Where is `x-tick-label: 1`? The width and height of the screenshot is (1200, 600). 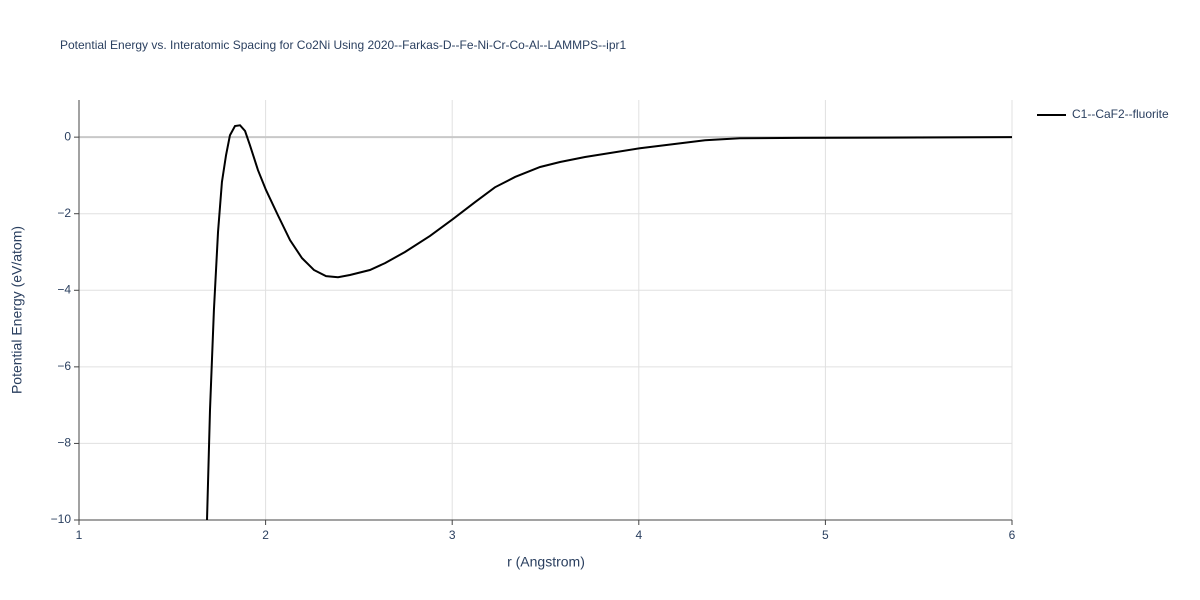 x-tick-label: 1 is located at coordinates (79, 535).